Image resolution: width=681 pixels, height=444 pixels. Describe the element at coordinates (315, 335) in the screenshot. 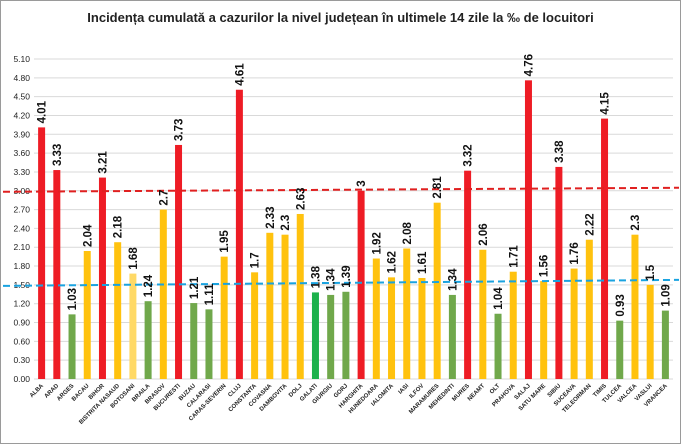

I see `bar-galati` at that location.